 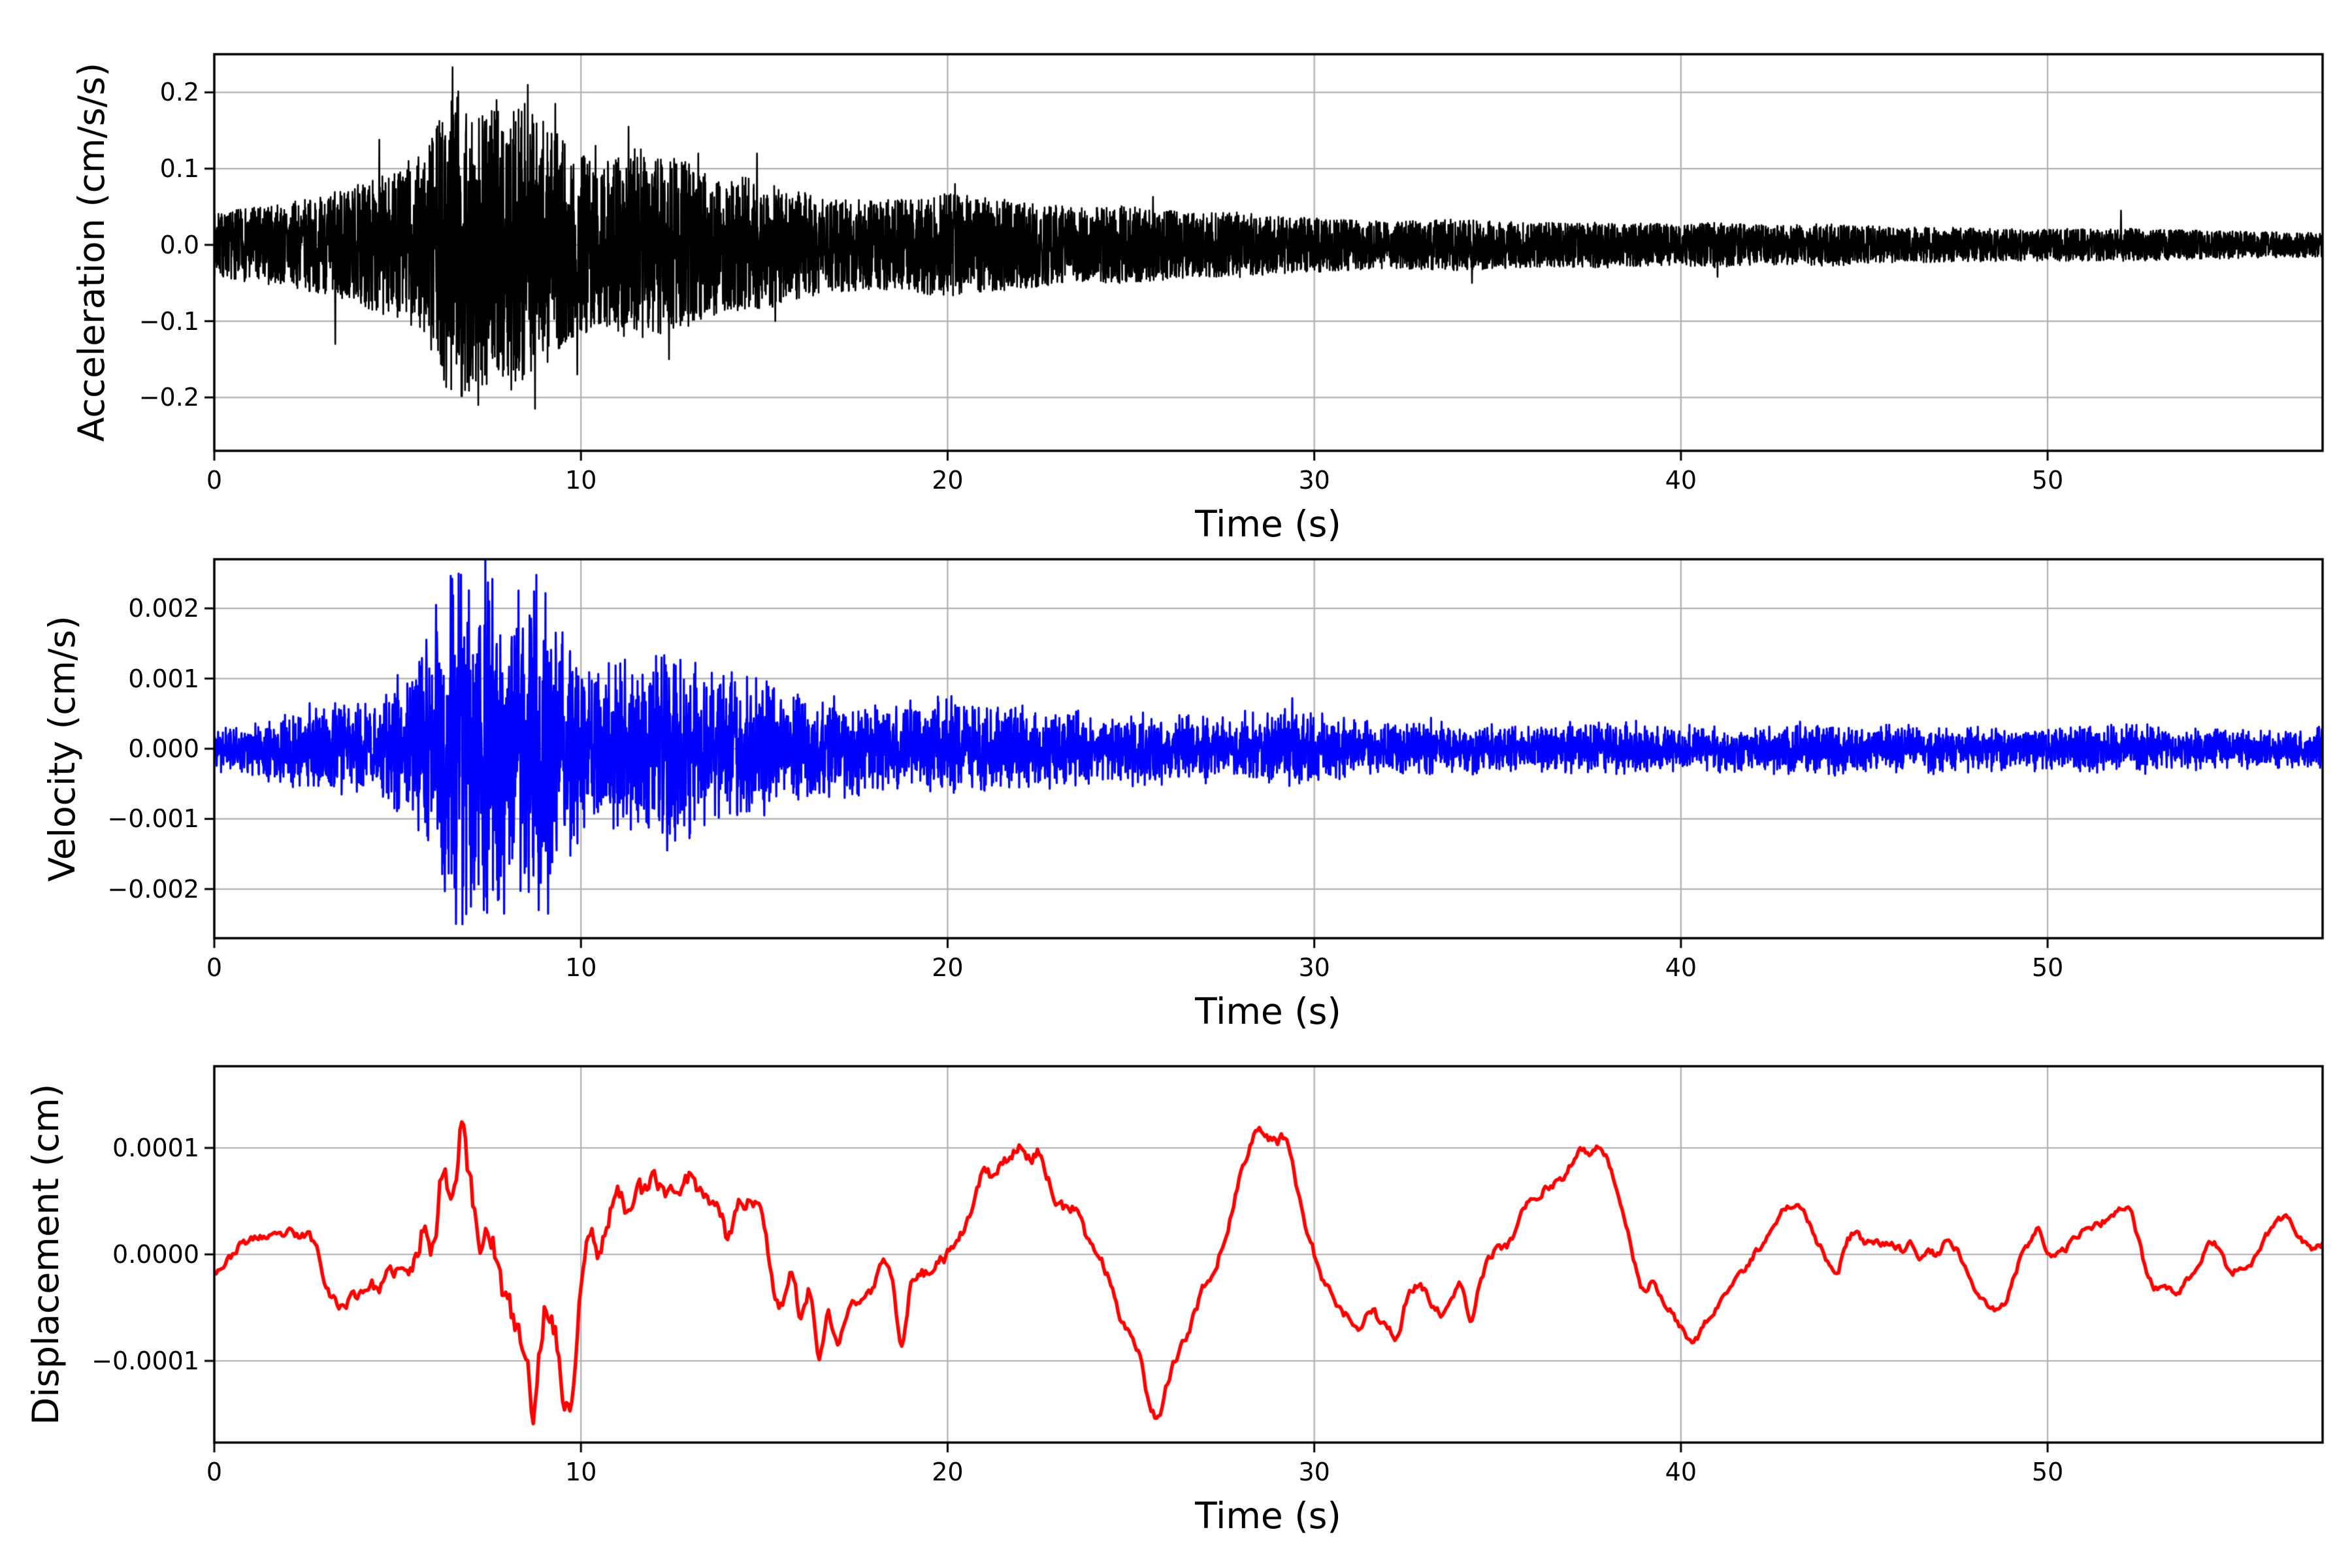 What do you see at coordinates (169, 397) in the screenshot?
I see `y-tick-label: −0.2` at bounding box center [169, 397].